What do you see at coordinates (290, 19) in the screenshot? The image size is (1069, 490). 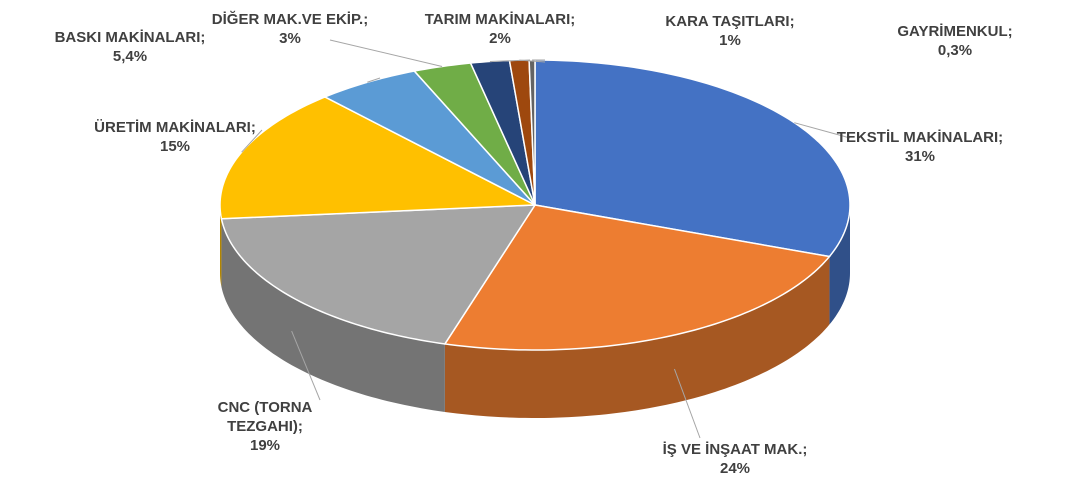 I see `category-label: DİĞER MAK.VE EKİP.;` at bounding box center [290, 19].